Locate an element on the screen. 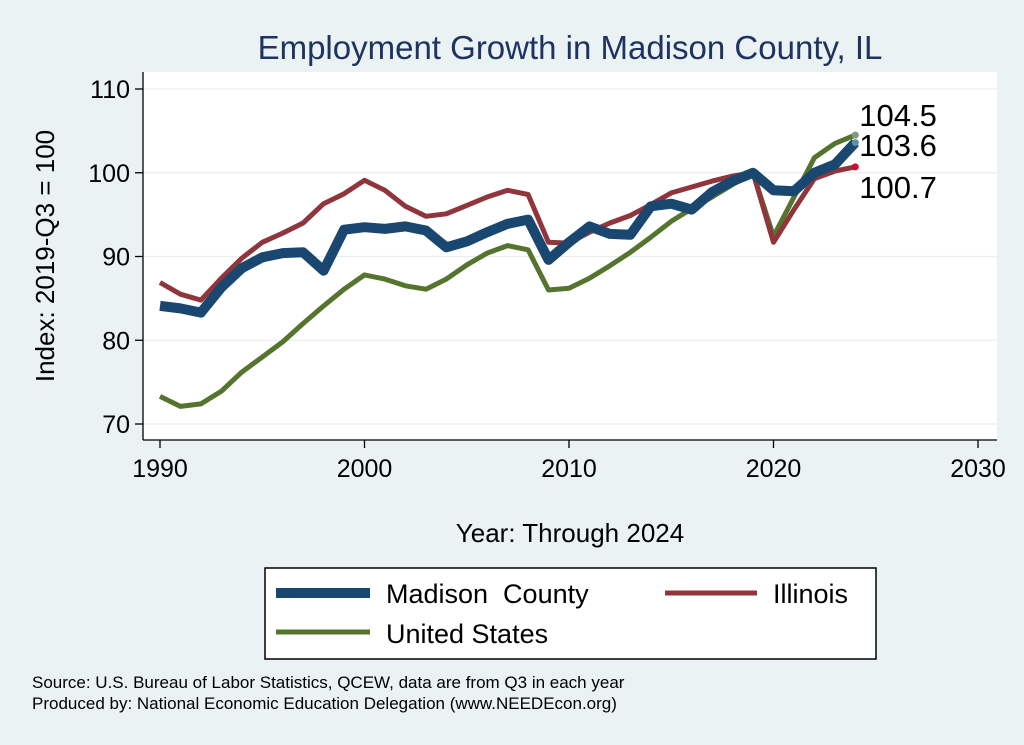 The image size is (1024, 745). y-tick-label-90: 90 is located at coordinates (116, 258).